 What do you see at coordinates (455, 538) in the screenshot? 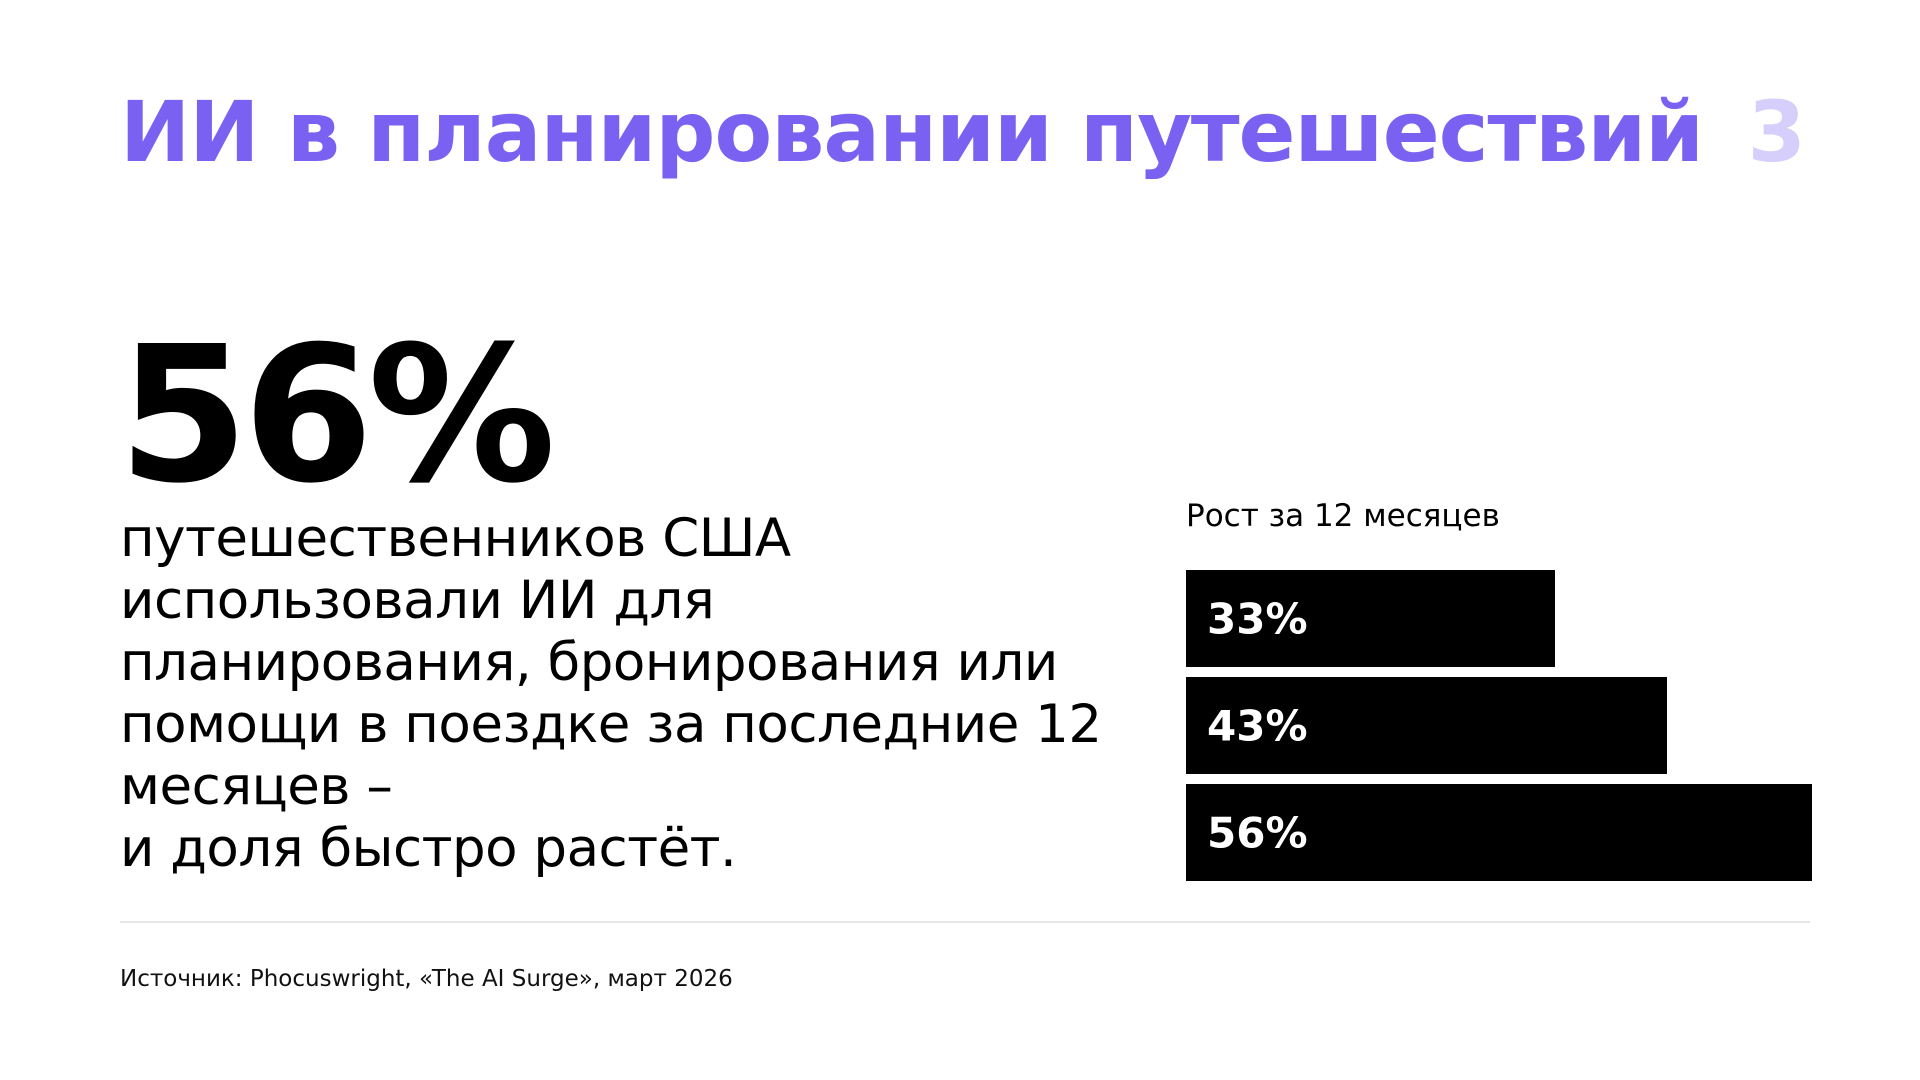
I see `stat-description-line: путешественников США` at bounding box center [455, 538].